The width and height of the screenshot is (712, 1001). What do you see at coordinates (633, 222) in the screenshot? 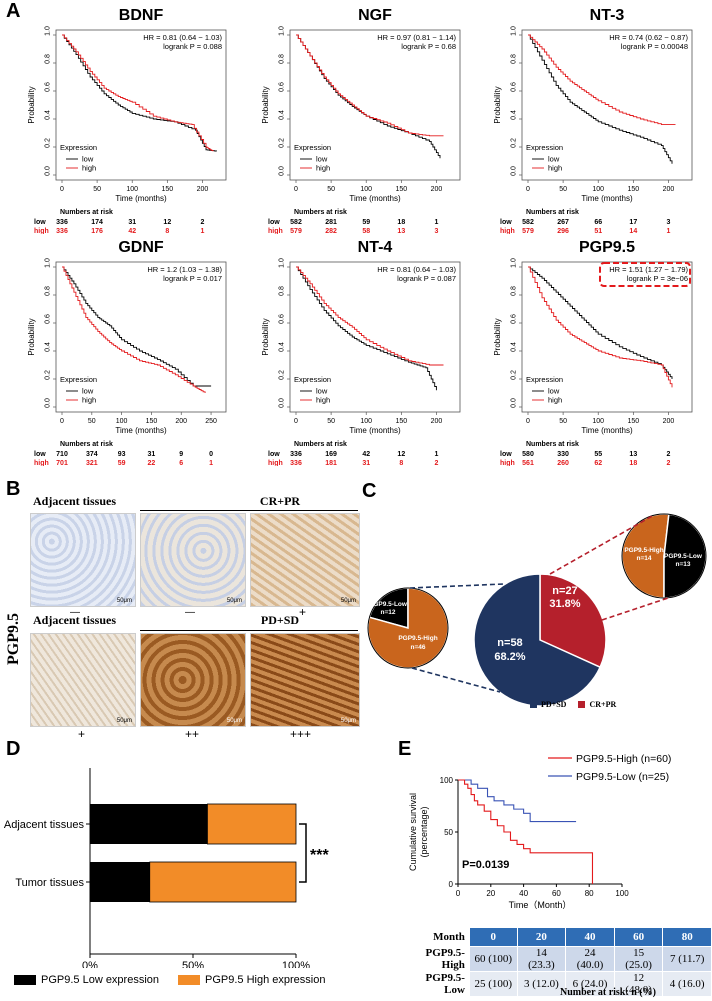
I see `km-risk-low-value: 17` at bounding box center [633, 222].